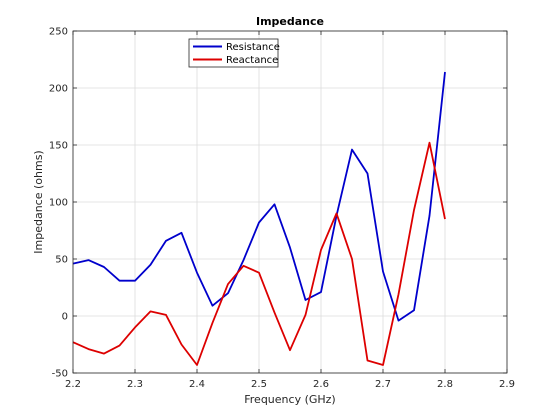  What do you see at coordinates (289, 399) in the screenshot?
I see `x-axis-label: Frequency (GHz)` at bounding box center [289, 399].